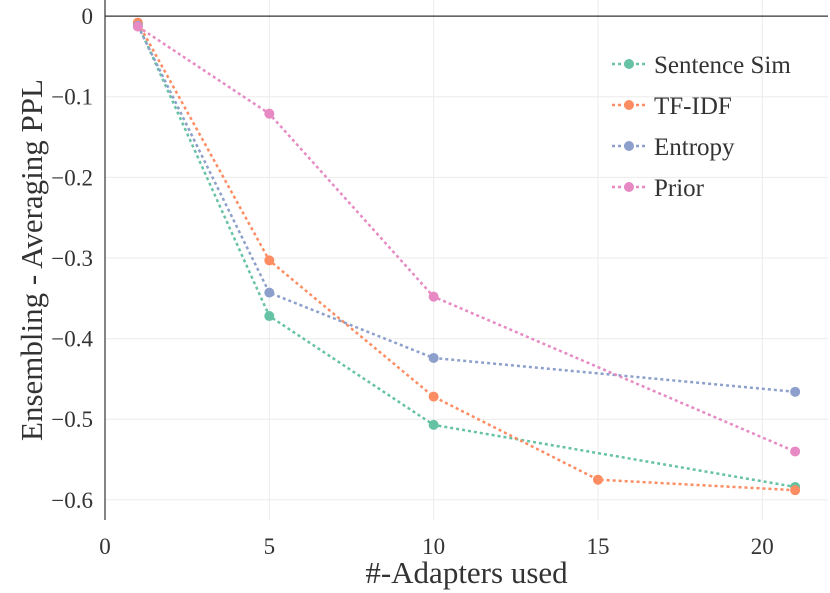  Describe the element at coordinates (72, 258) in the screenshot. I see `y-tick-label: −0.3` at that location.